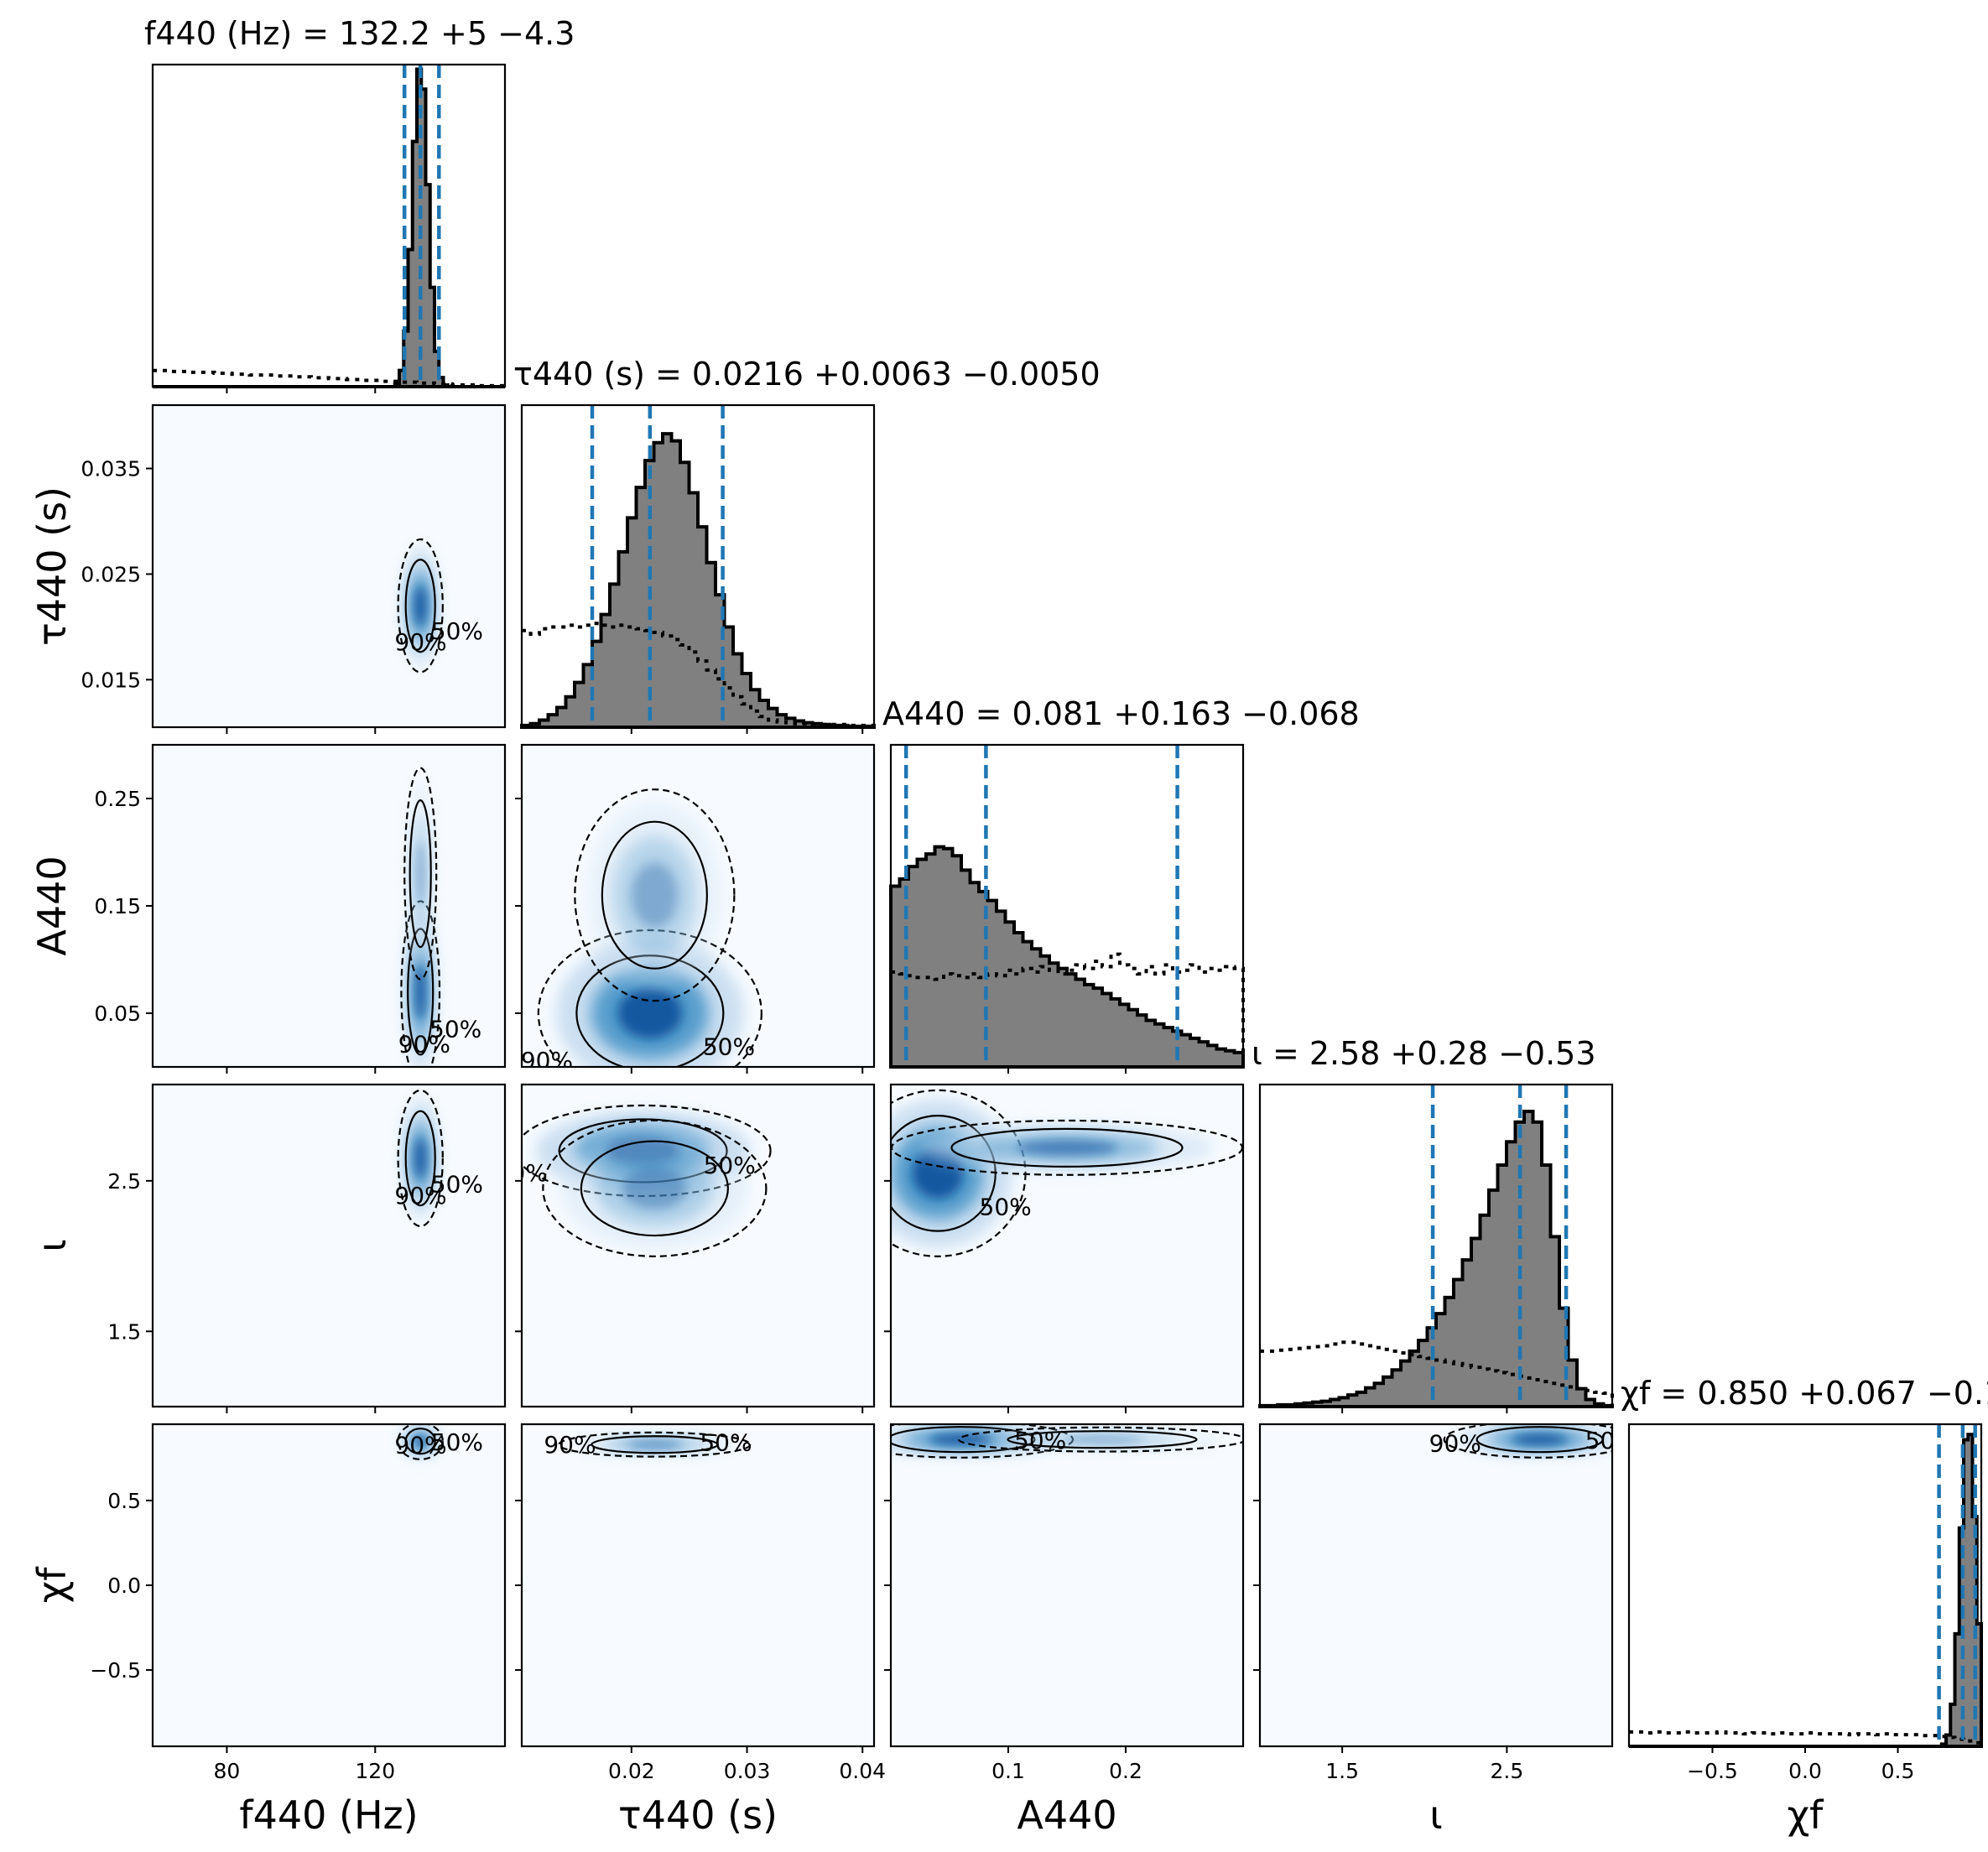 Image resolution: width=1988 pixels, height=1852 pixels. Describe the element at coordinates (1424, 1053) in the screenshot. I see `param-title: ι = 2.58 +0.28 −0.53` at that location.